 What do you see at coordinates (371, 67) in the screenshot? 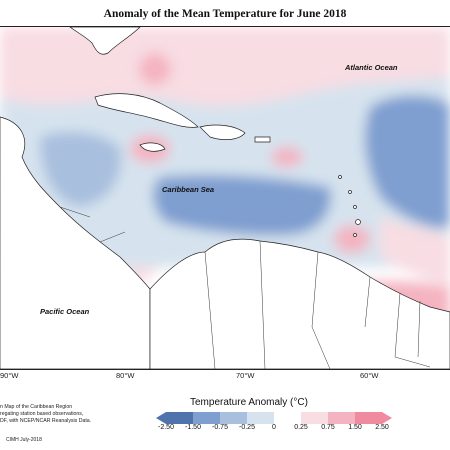
I see `atlantic-ocean-label: Atlantic Ocean` at bounding box center [371, 67].